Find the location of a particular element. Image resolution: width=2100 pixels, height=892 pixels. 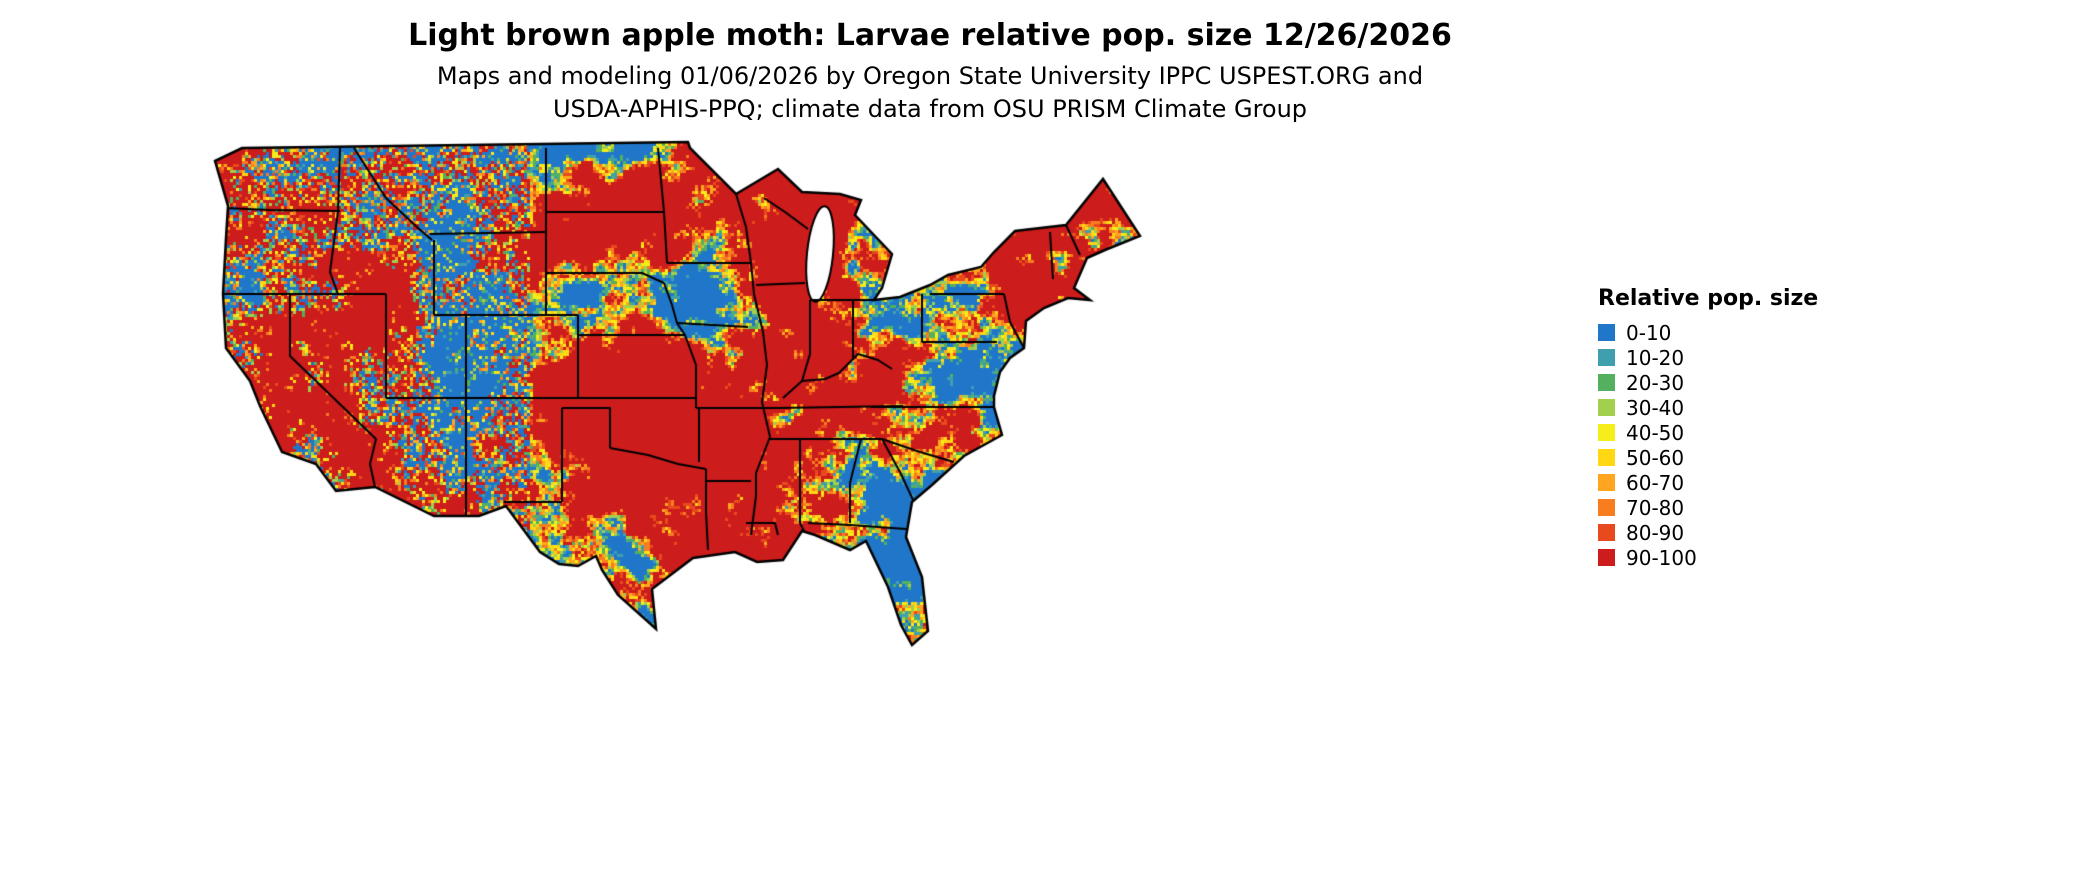

legend-item: 40-50 is located at coordinates (1708, 432).